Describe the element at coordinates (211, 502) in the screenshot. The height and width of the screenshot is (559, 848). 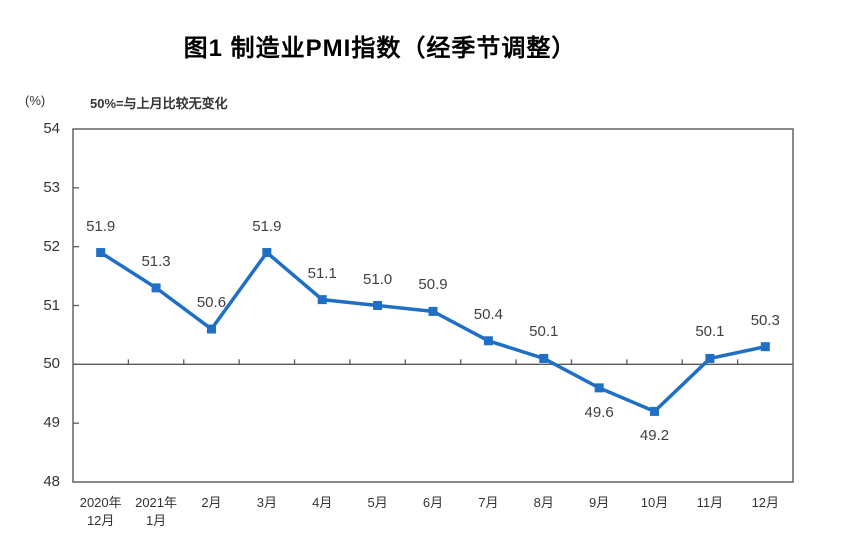
I see `x-tick-label: 2月` at that location.